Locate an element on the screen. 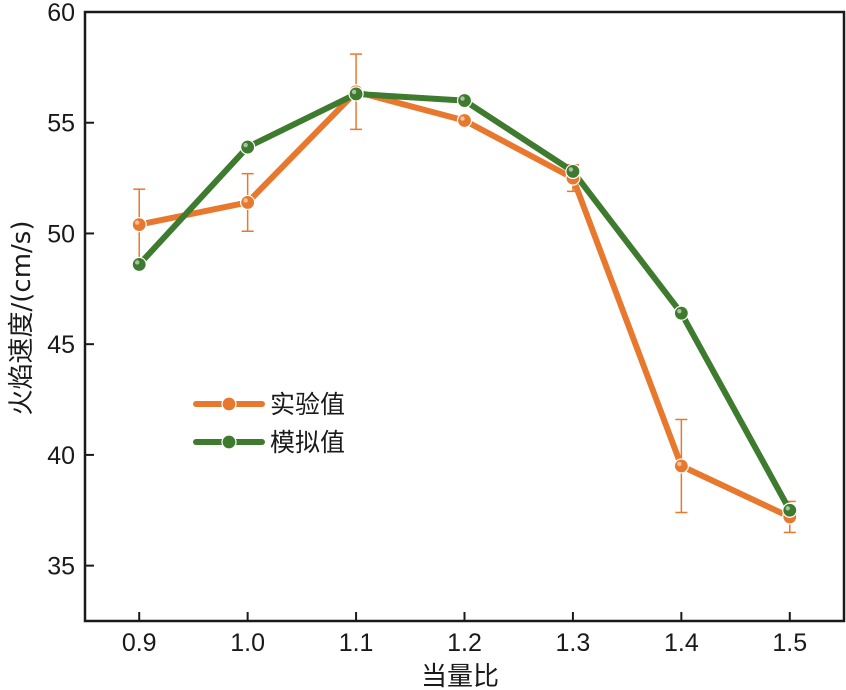 The image size is (846, 690). y-tick-label: 45 is located at coordinates (61, 345).